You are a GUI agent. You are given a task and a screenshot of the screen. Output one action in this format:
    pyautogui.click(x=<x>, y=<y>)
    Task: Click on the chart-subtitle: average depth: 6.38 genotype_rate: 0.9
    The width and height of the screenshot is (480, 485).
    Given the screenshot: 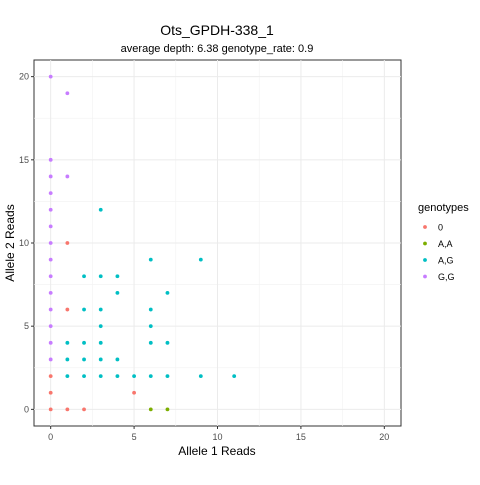 What is the action you would take?
    pyautogui.click(x=217, y=49)
    